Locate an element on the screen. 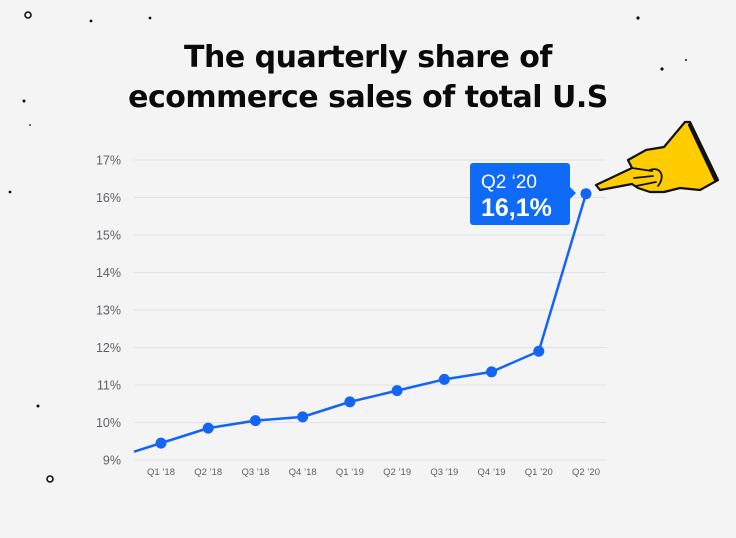 This screenshot has width=736, height=538. y-tick-label: 9% is located at coordinates (112, 461).